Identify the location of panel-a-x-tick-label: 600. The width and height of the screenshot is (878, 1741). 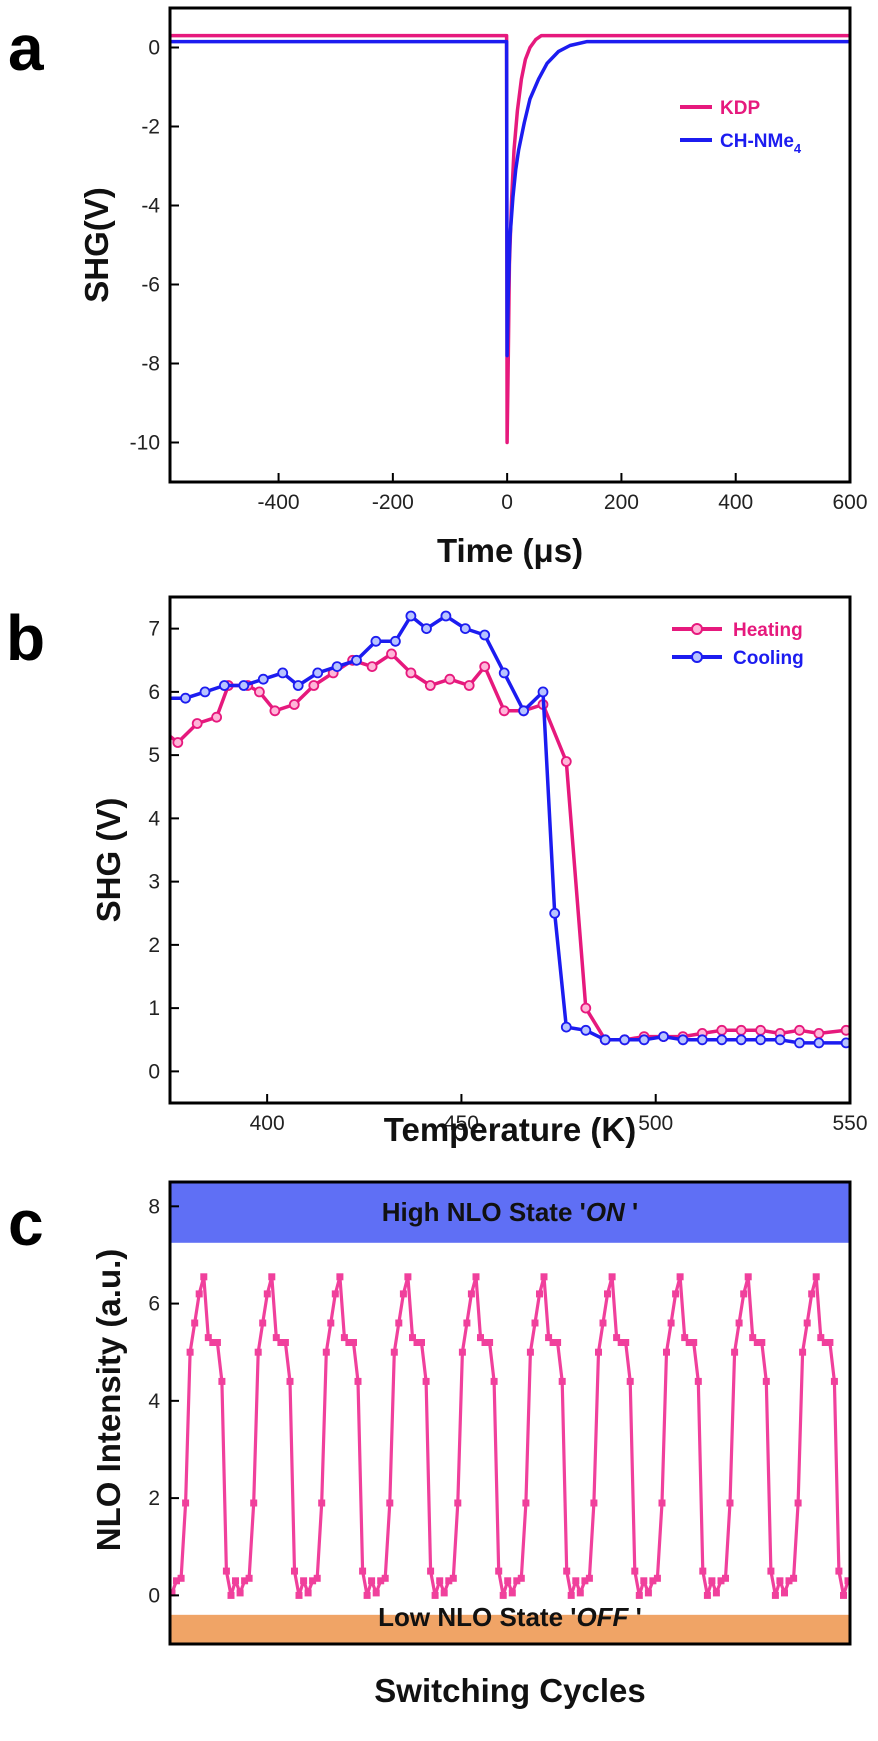
(849, 502).